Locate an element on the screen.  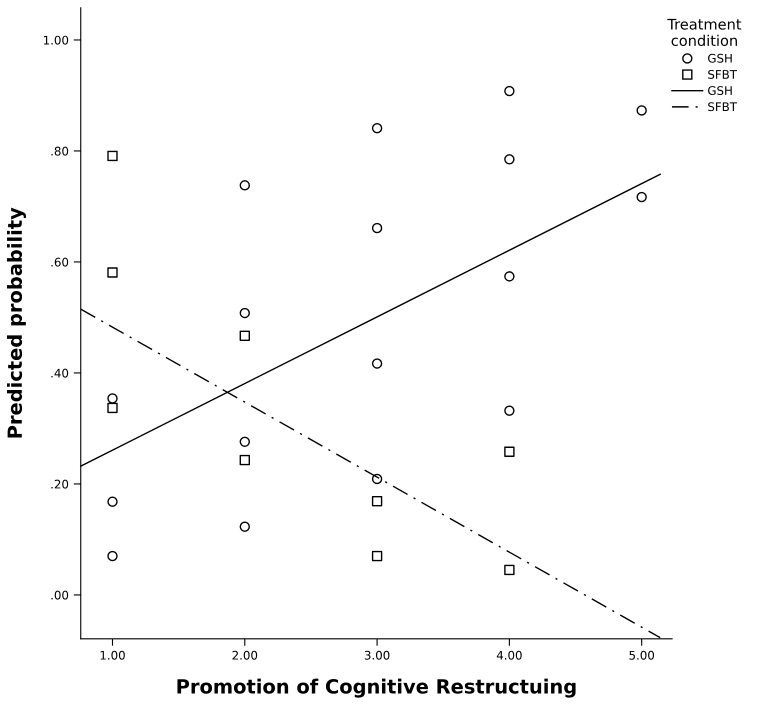
x-tick-label: 4.00 is located at coordinates (509, 655).